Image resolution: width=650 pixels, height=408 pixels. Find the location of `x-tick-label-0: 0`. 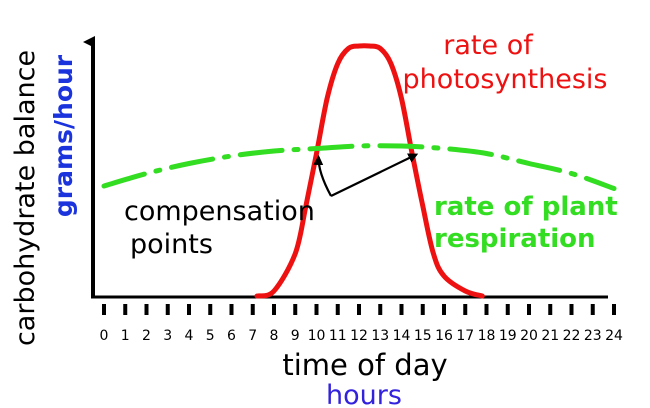

x-tick-label-0: 0 is located at coordinates (104, 336).